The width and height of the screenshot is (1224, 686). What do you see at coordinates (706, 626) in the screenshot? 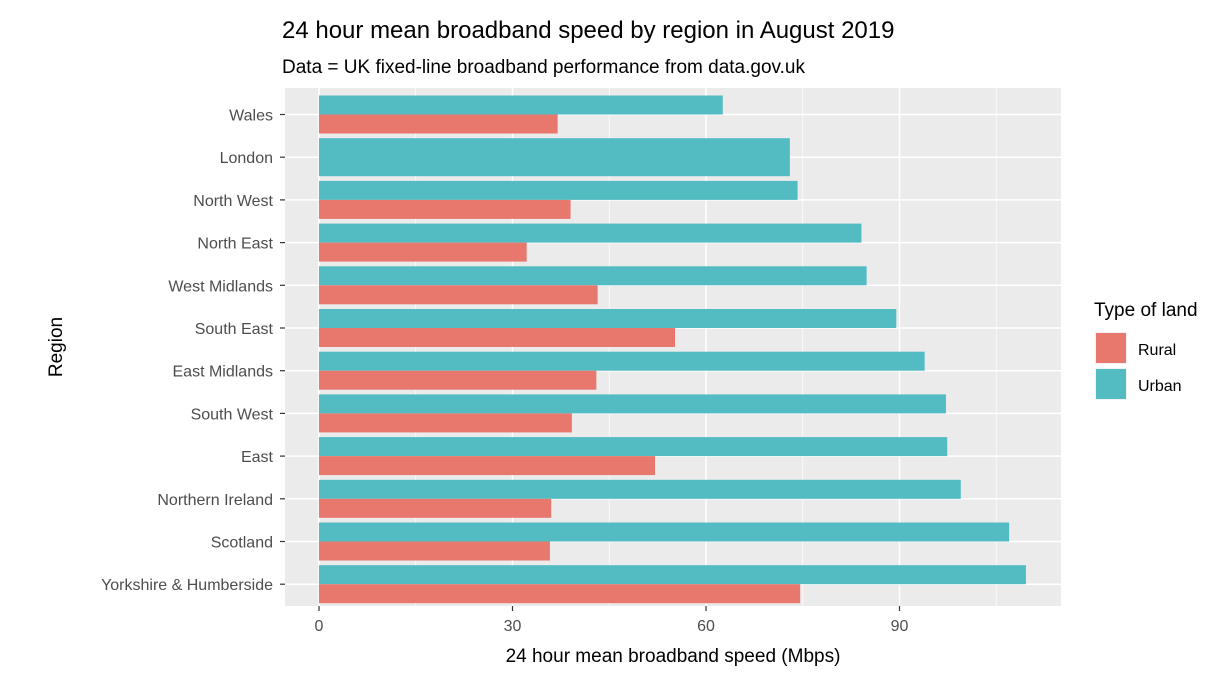
I see `x-tick-label: 60` at bounding box center [706, 626].